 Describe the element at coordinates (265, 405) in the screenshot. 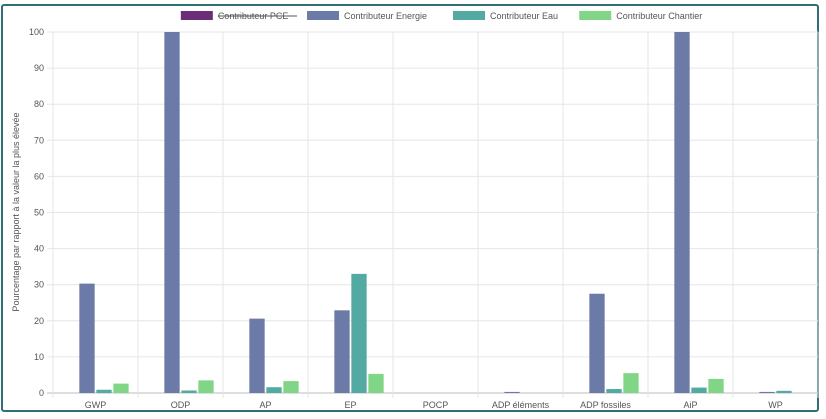

I see `x-tick-label: AP` at that location.